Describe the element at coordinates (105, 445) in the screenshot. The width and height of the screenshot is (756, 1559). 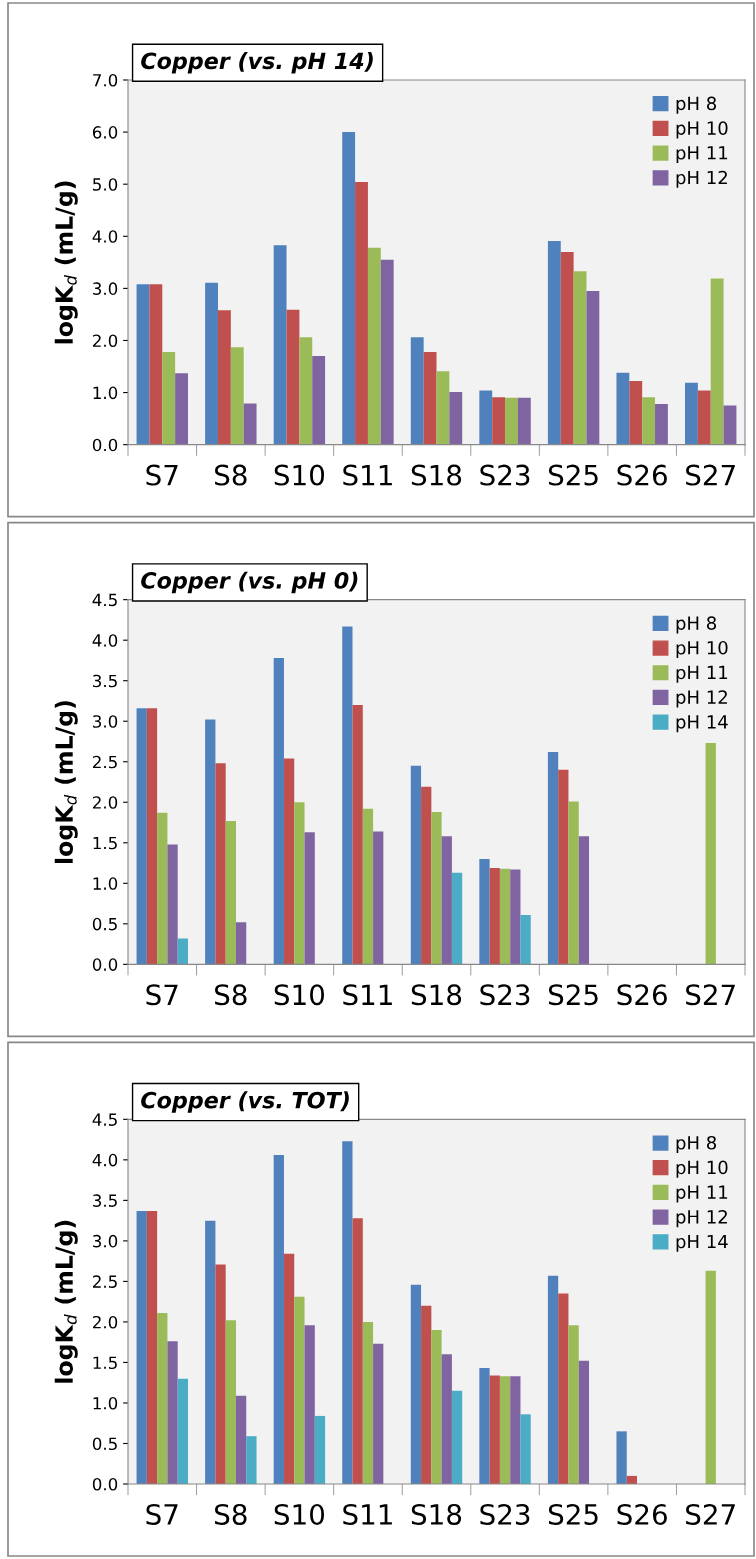
I see `y-tick-label: 0.0` at that location.